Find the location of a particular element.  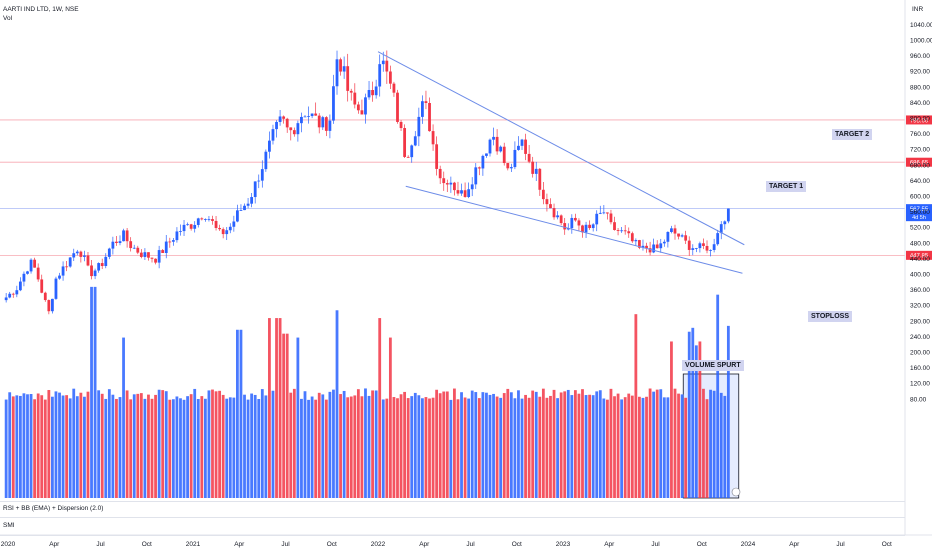

y-tick-label: 520.00 is located at coordinates (920, 228).